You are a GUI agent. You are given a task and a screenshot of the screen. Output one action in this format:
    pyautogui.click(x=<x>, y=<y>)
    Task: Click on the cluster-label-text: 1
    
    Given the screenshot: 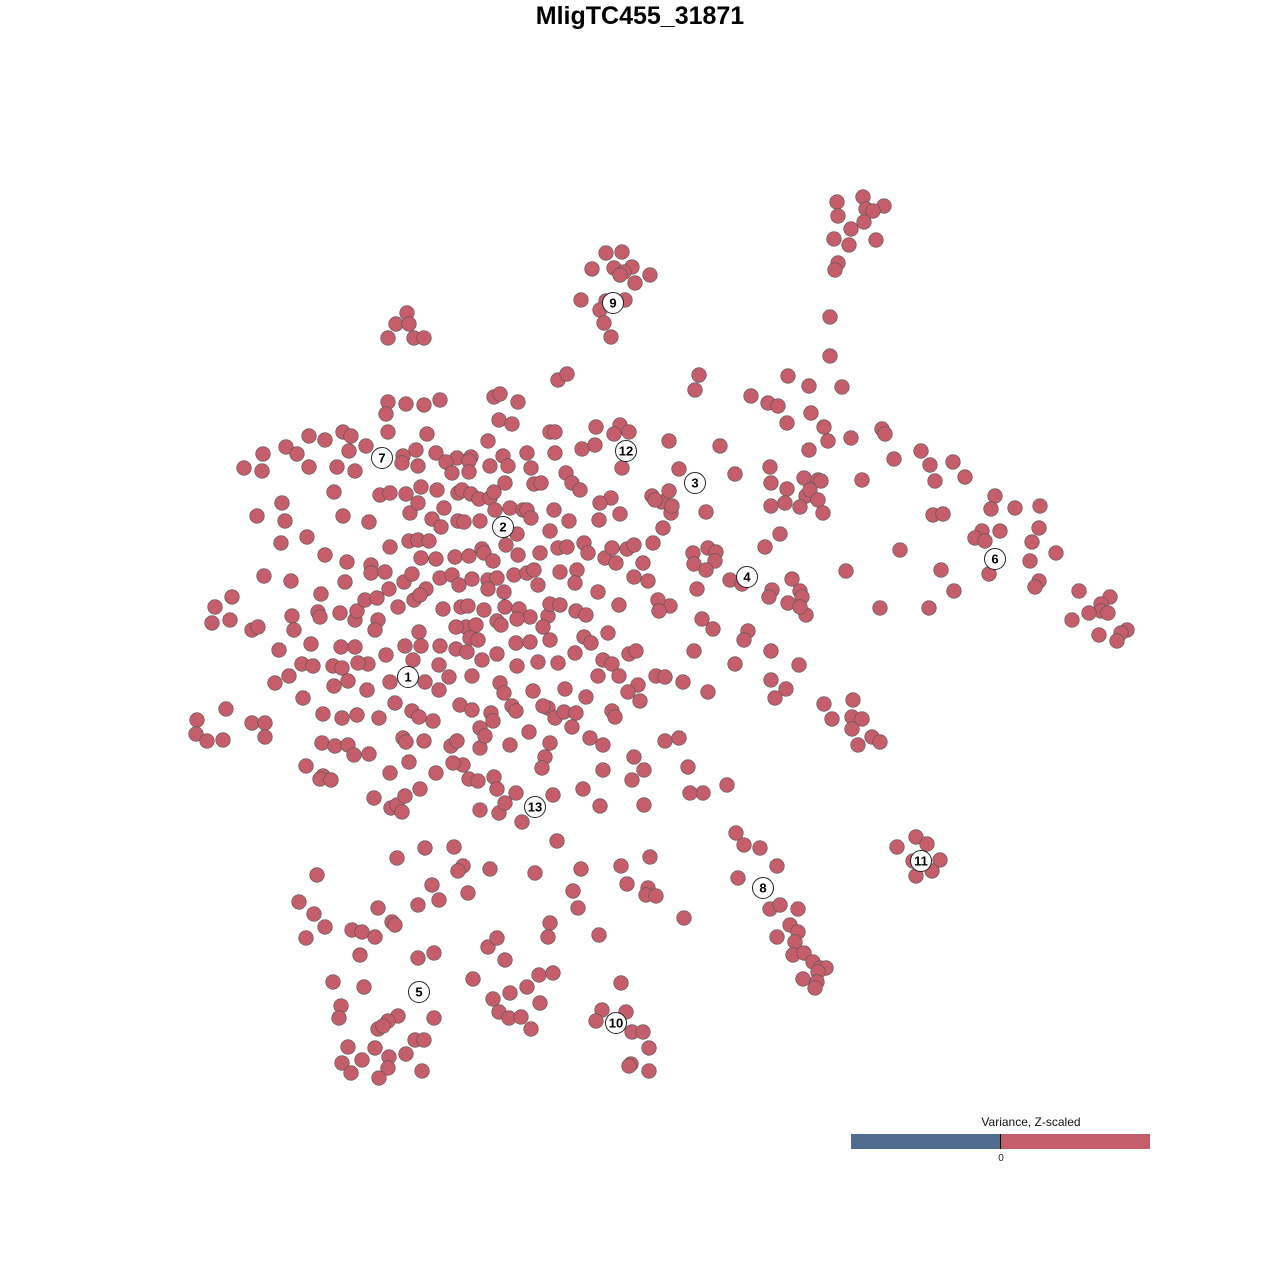 What is the action you would take?
    pyautogui.click(x=407, y=677)
    